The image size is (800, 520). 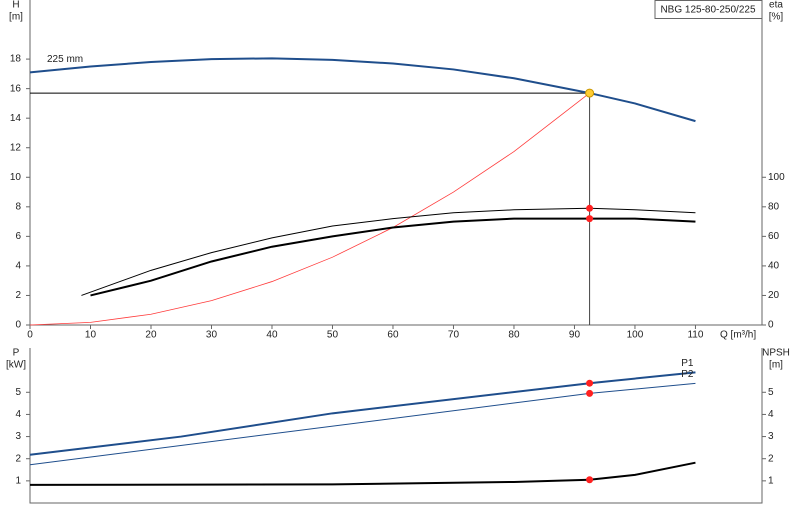 What do you see at coordinates (575, 335) in the screenshot?
I see `x-tick-label: 90` at bounding box center [575, 335].